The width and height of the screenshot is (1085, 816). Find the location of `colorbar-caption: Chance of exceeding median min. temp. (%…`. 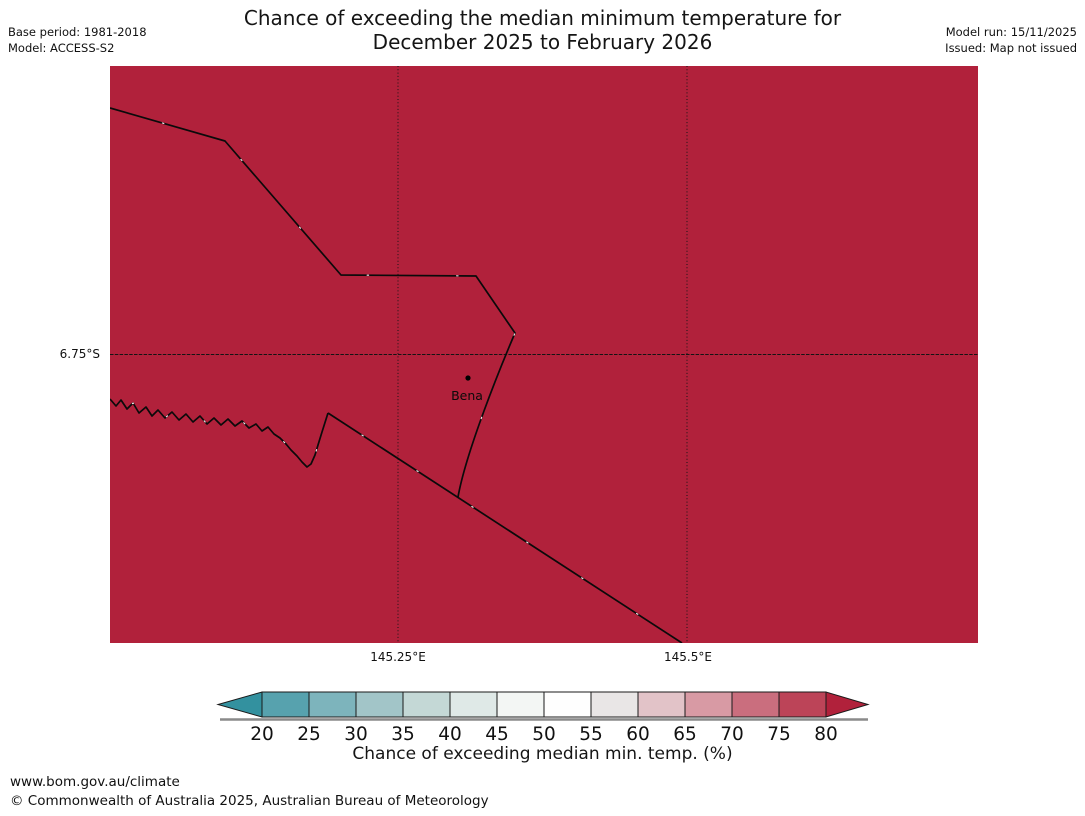

colorbar-caption: Chance of exceeding median min. temp. (%… is located at coordinates (542, 754).